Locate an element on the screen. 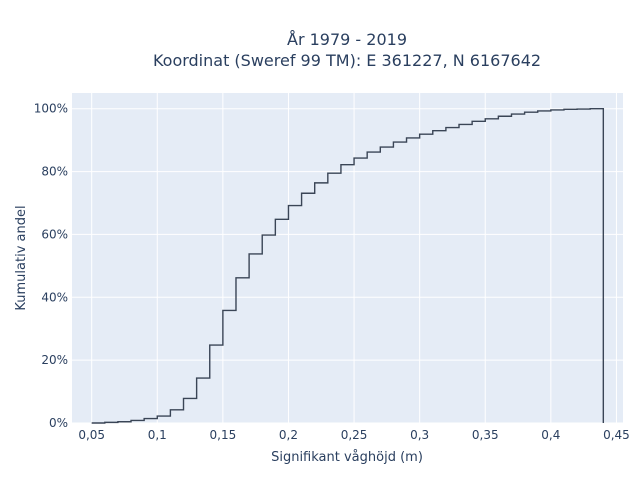 The height and width of the screenshot is (484, 640). x-tick-label: 0,45 is located at coordinates (616, 435).